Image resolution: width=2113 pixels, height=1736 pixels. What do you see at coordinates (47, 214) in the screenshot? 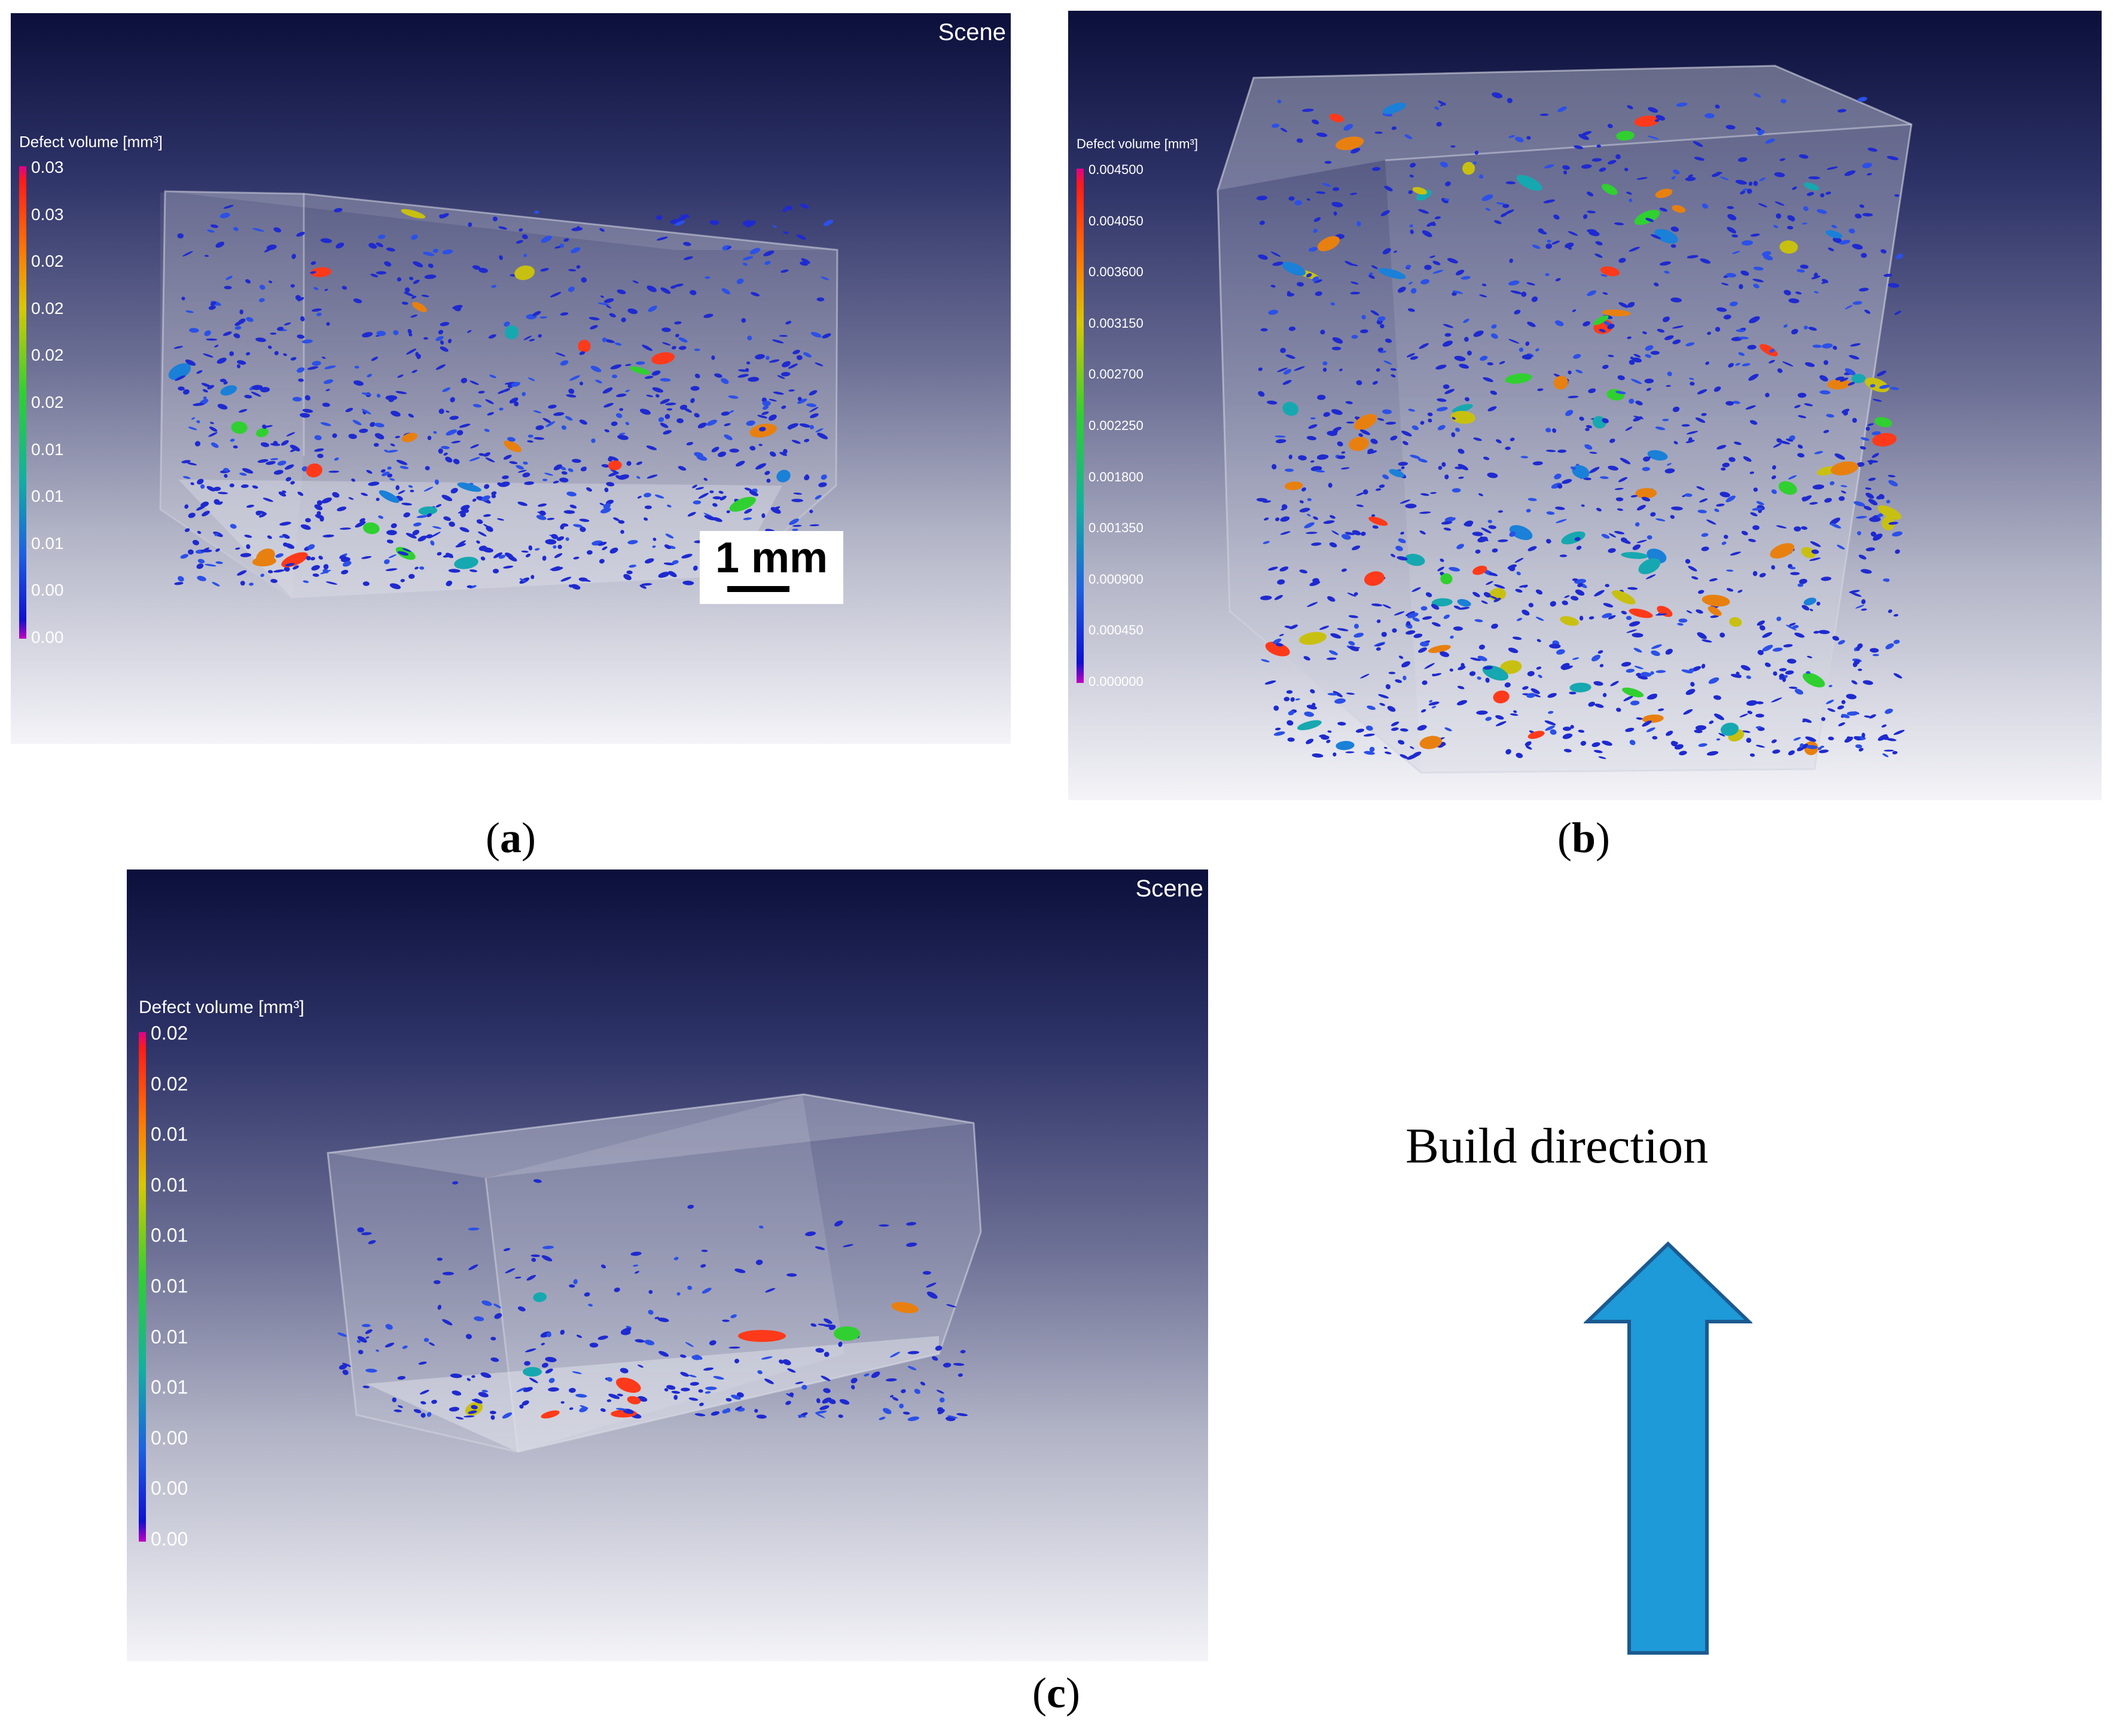
I see `legend-tick-label: 0.03` at bounding box center [47, 214].